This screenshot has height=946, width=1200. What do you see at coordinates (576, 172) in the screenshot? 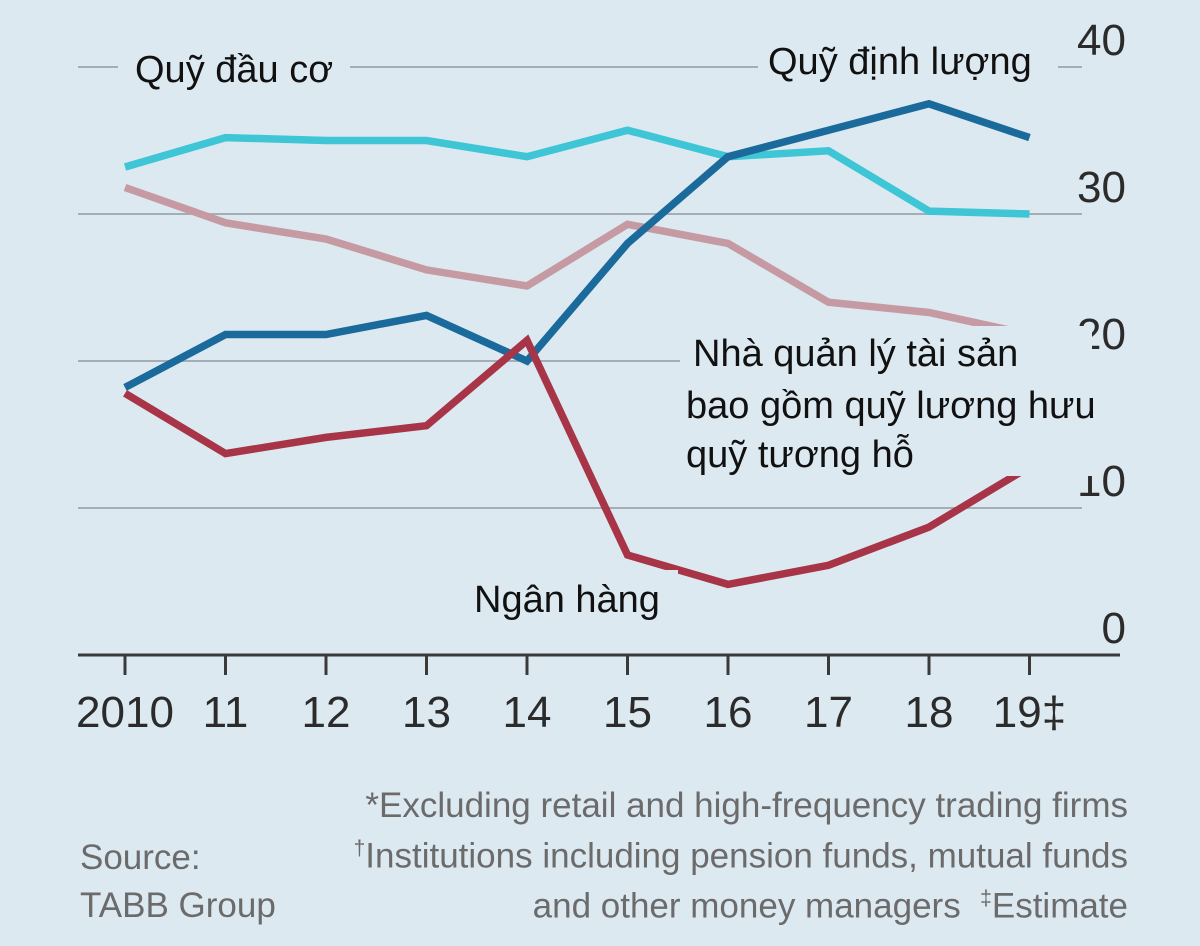
I see `series-line-hedge-funds` at bounding box center [576, 172].